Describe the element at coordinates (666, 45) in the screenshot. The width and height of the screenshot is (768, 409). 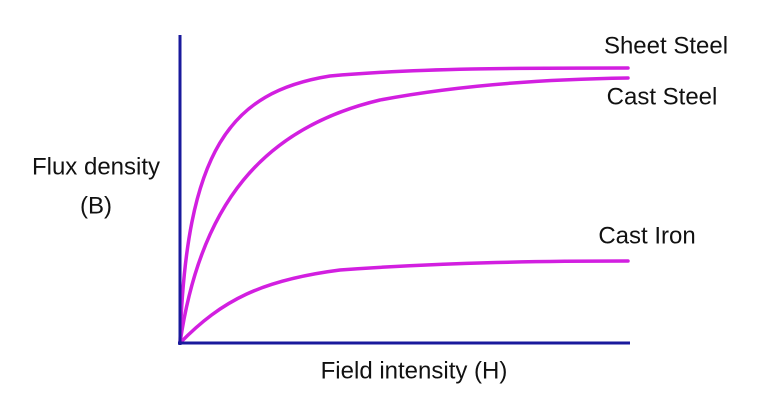
I see `curve-label: Sheet Steel` at that location.